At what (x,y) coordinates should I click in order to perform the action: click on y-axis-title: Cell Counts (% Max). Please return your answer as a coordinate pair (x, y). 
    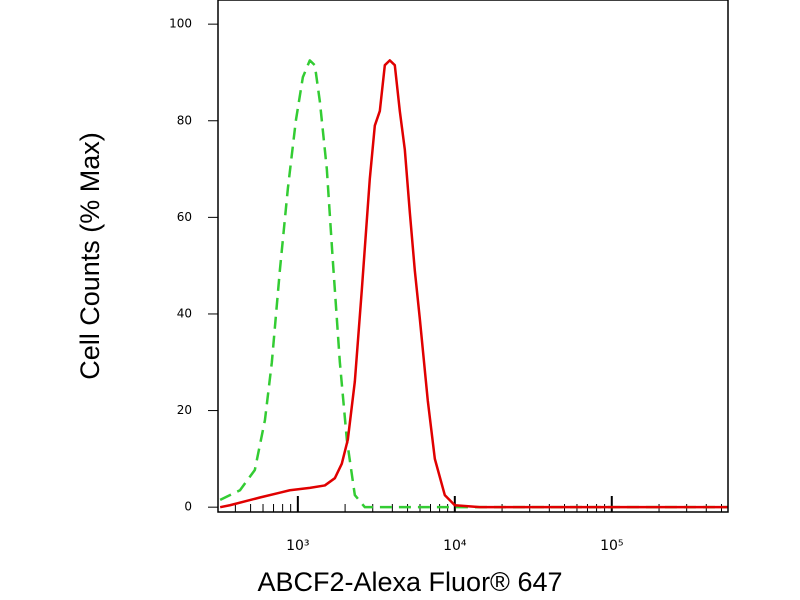
    Looking at the image, I should click on (90, 256).